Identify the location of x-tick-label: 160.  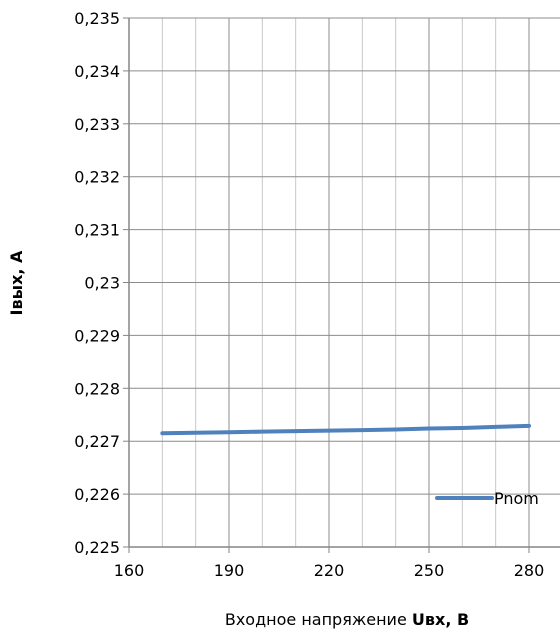
(129, 570).